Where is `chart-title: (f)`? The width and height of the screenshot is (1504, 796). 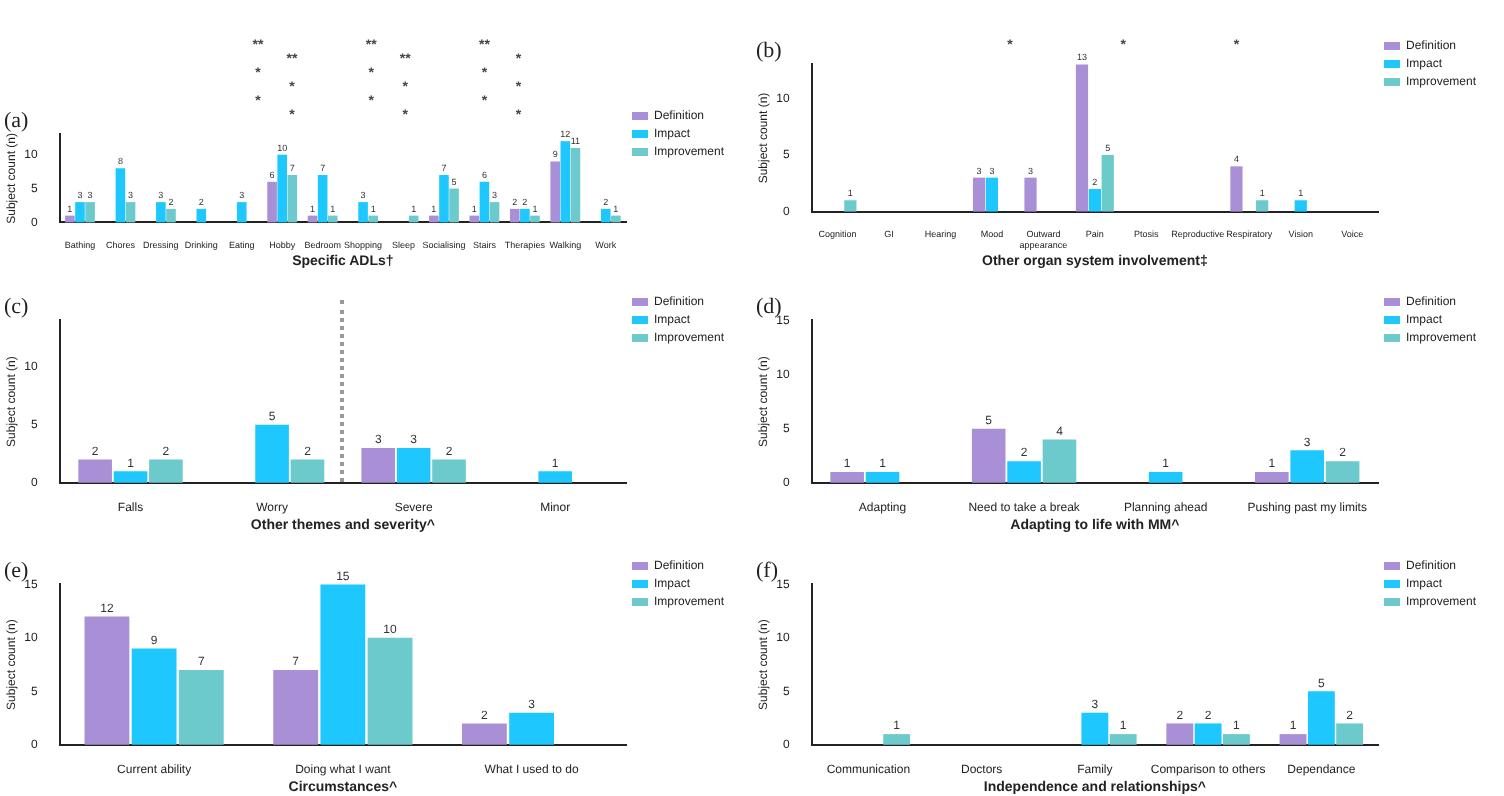 chart-title: (f) is located at coordinates (767, 570).